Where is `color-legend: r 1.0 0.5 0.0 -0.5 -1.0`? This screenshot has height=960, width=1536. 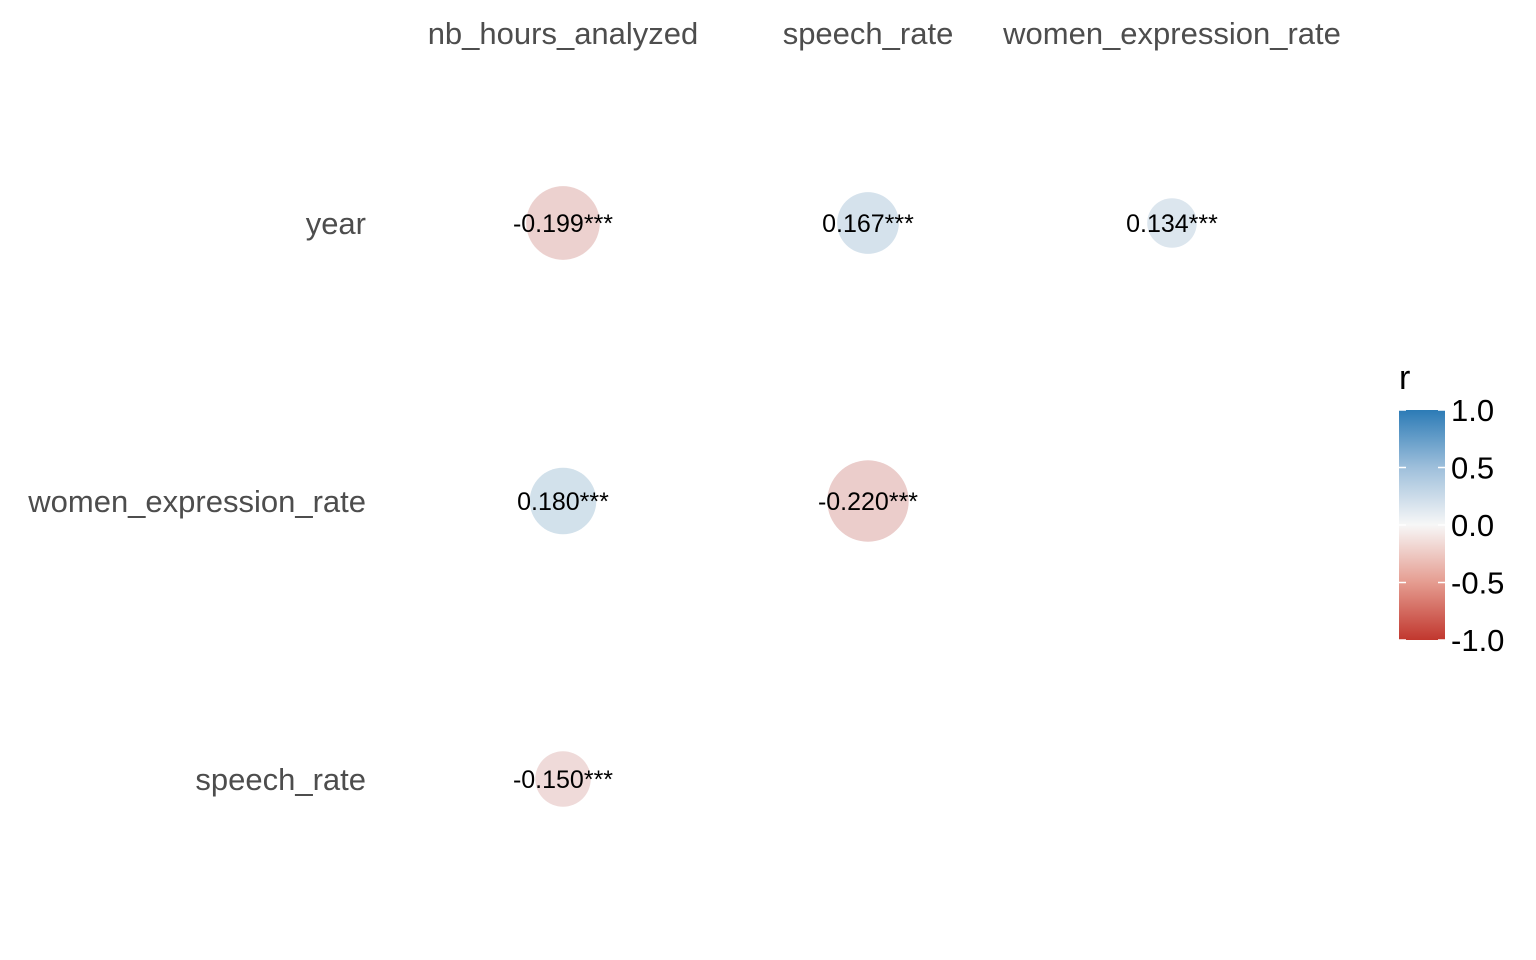 color-legend: r 1.0 0.5 0.0 -0.5 -1.0 is located at coordinates (1451, 508).